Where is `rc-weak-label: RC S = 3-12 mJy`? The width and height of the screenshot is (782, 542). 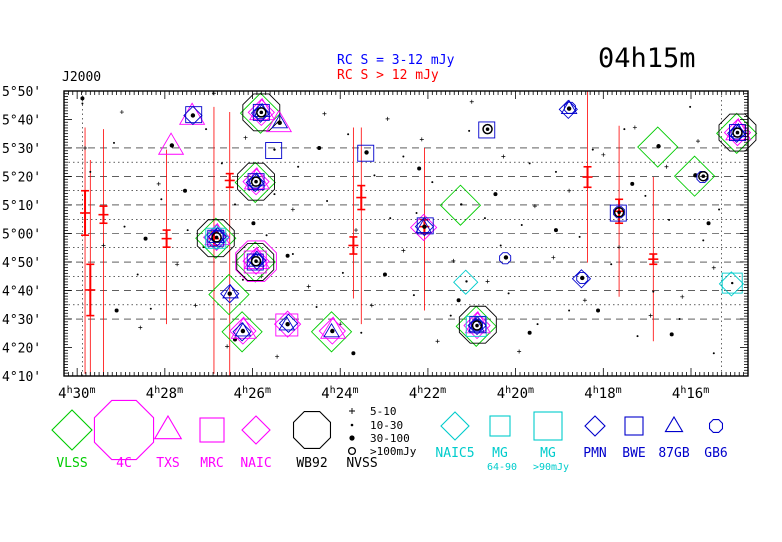 rc-weak-label: RC S = 3-12 mJy is located at coordinates (396, 60).